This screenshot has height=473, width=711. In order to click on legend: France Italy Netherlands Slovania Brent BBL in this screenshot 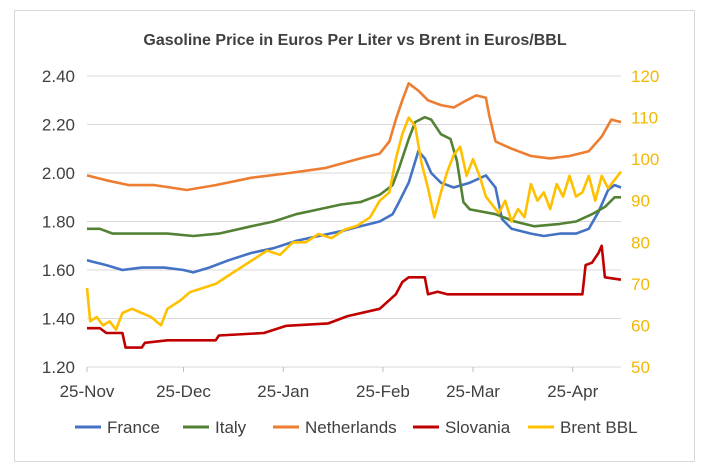, I will do `click(356, 427)`.